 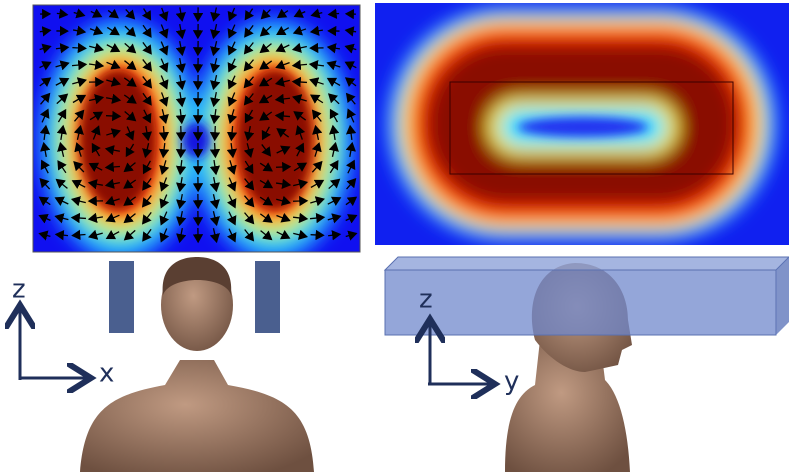 I want to click on hair, so click(x=197, y=276).